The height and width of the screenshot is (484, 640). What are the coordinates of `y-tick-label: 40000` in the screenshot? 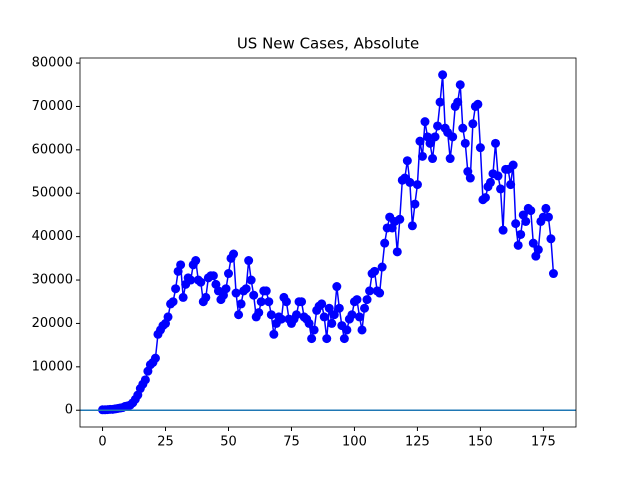 It's located at (52, 236).